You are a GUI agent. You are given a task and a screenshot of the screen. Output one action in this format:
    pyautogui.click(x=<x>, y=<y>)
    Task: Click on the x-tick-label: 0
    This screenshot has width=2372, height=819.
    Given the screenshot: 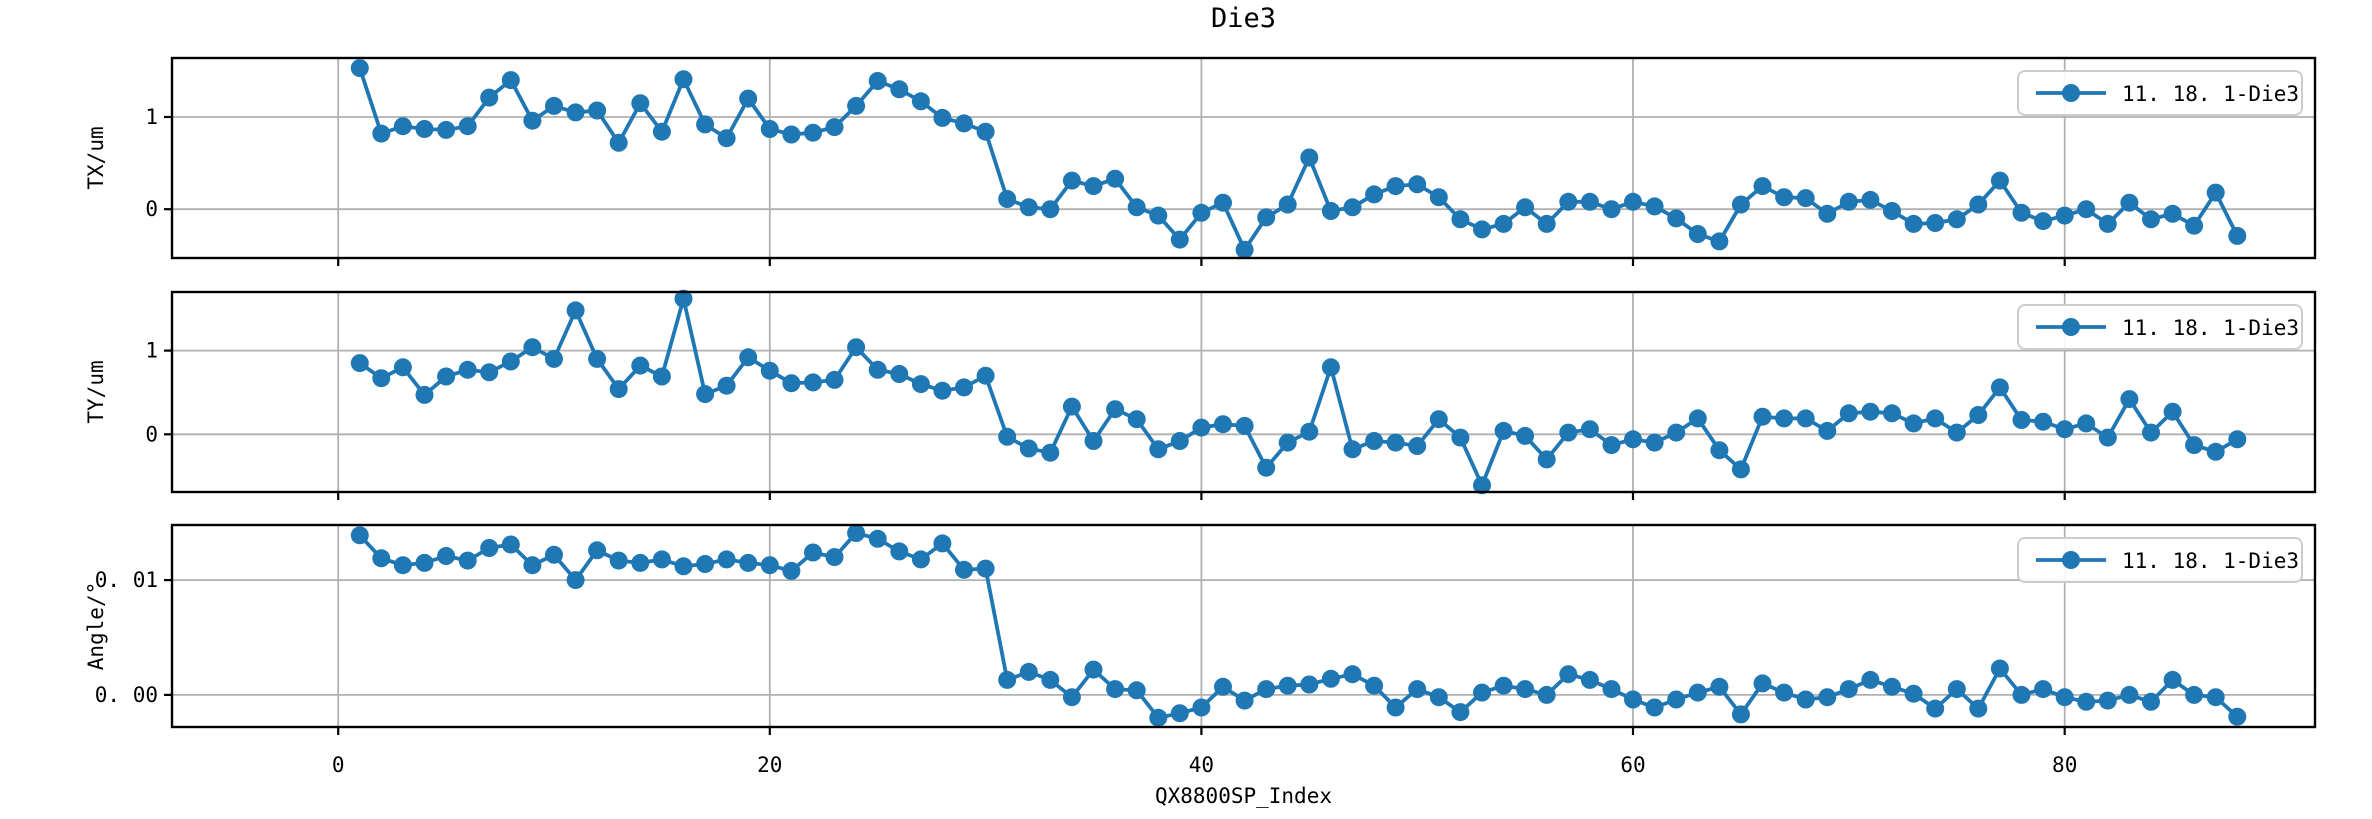 What is the action you would take?
    pyautogui.click(x=338, y=765)
    